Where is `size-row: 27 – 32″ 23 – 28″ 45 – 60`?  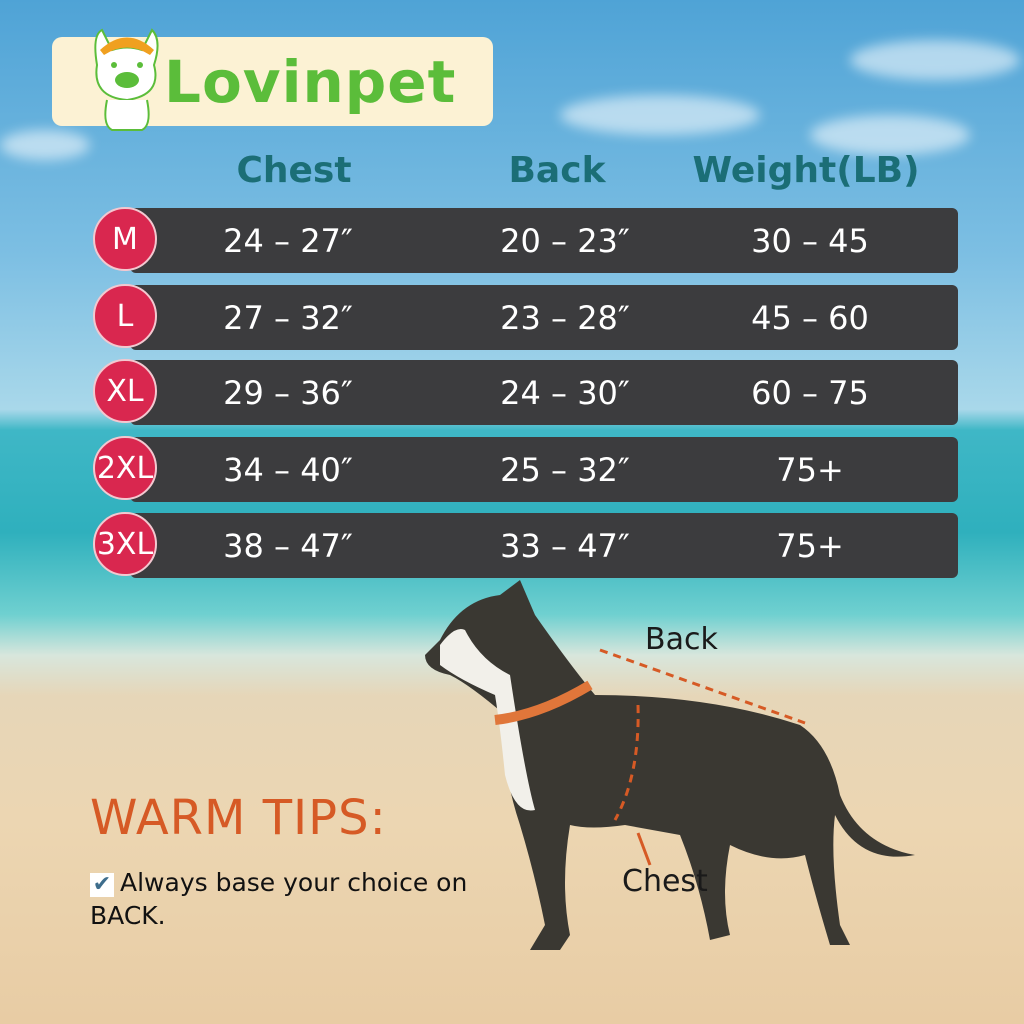 size-row: 27 – 32″ 23 – 28″ 45 – 60 is located at coordinates (544, 317).